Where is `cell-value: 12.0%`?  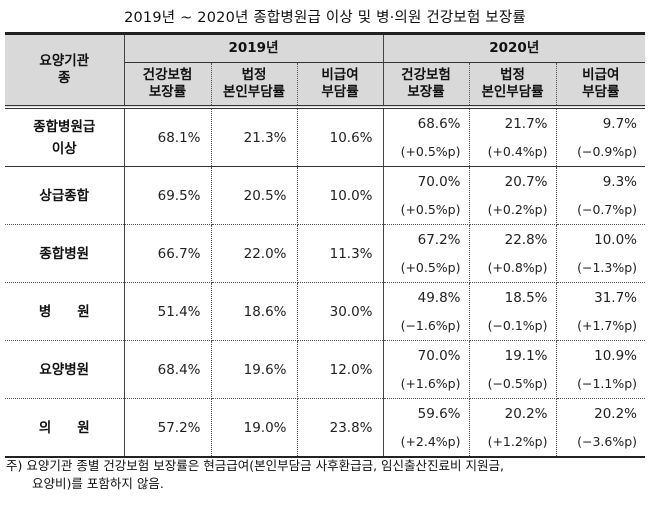 cell-value: 12.0% is located at coordinates (340, 369).